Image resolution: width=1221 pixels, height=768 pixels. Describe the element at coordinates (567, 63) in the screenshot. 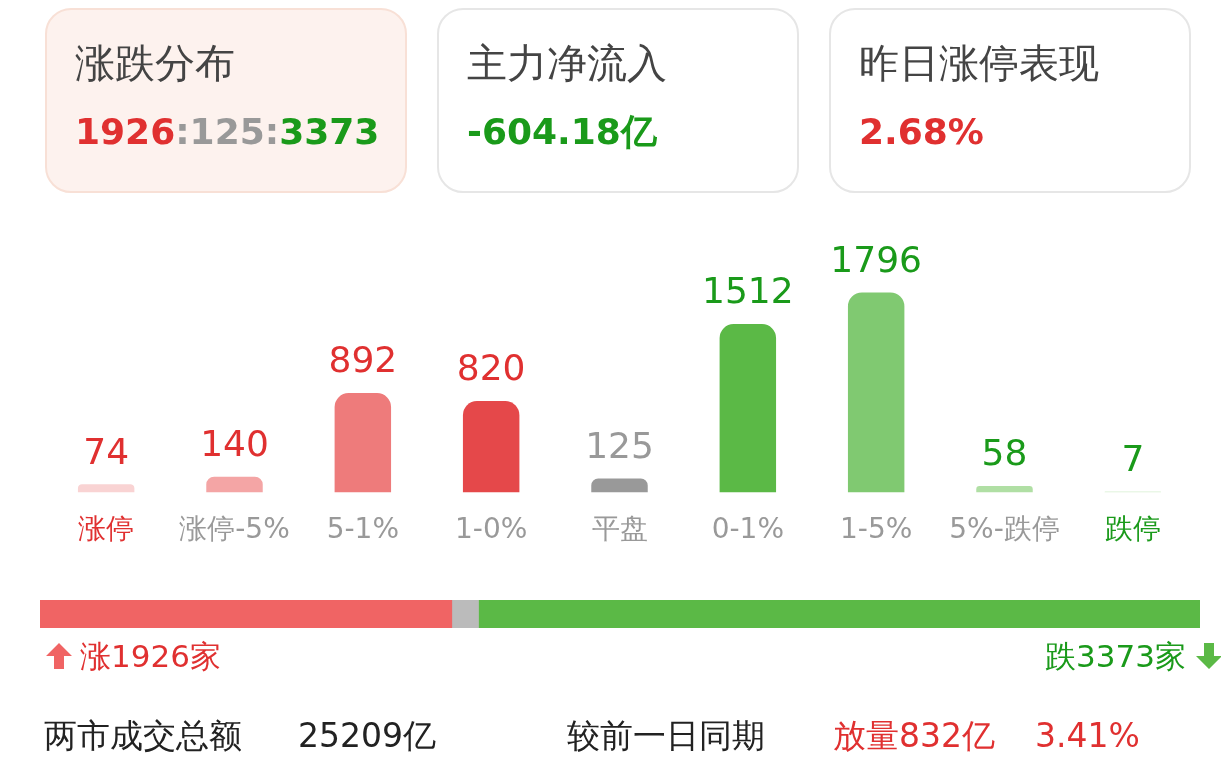

I see `text: 主力净流入` at that location.